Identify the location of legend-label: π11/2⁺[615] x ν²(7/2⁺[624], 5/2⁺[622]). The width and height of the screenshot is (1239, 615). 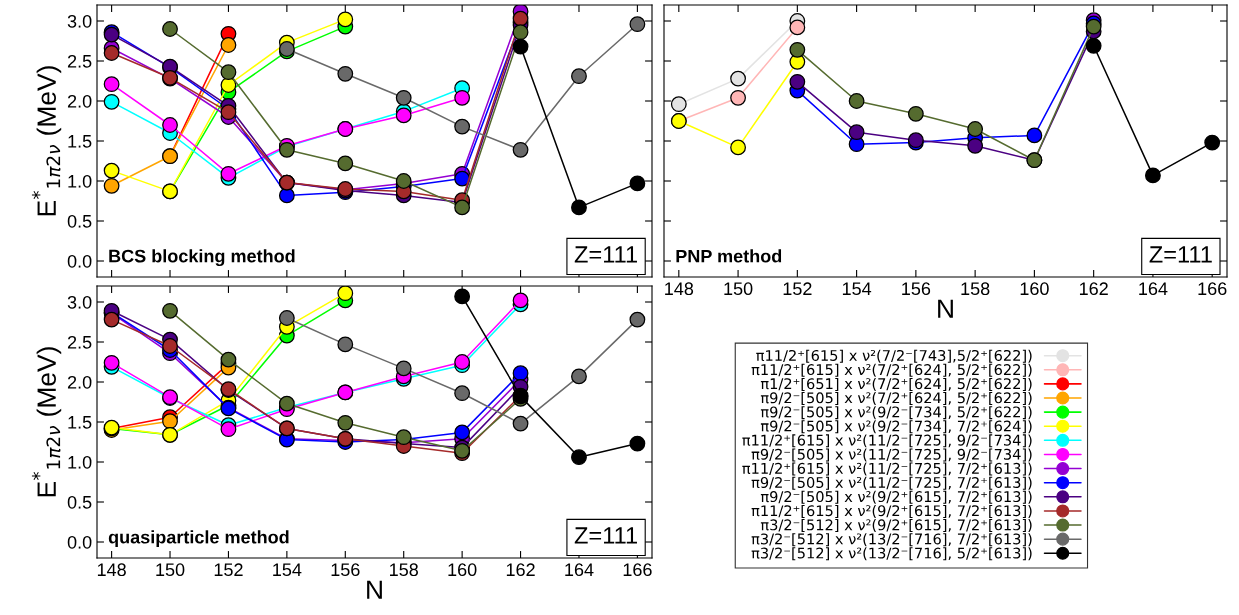
(891, 370).